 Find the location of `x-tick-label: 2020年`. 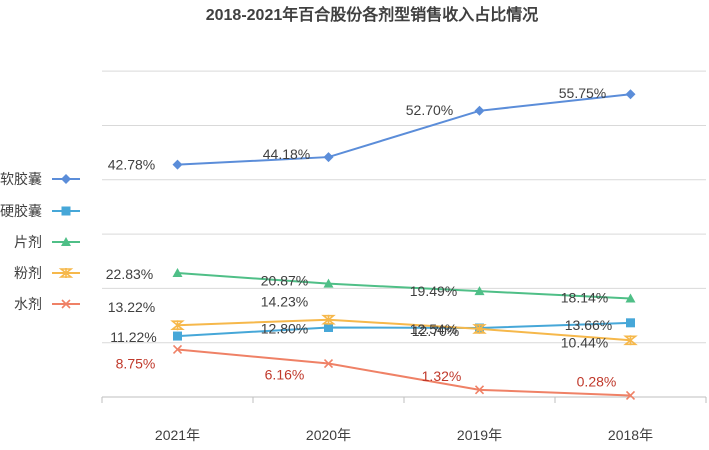

x-tick-label: 2020年 is located at coordinates (328, 435).